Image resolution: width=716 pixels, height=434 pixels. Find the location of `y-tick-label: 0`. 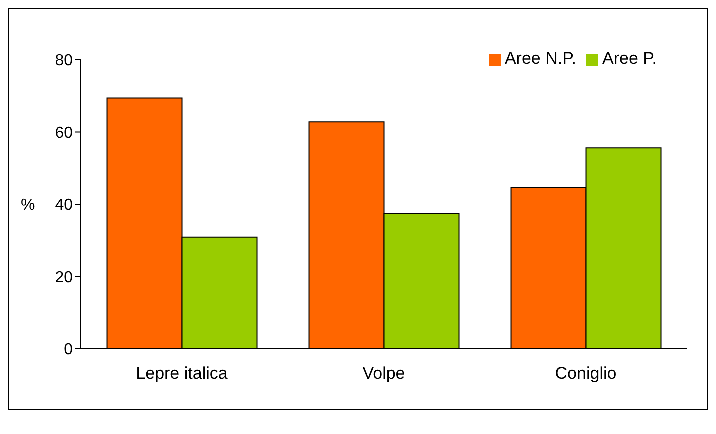

y-tick-label: 0 is located at coordinates (69, 350).